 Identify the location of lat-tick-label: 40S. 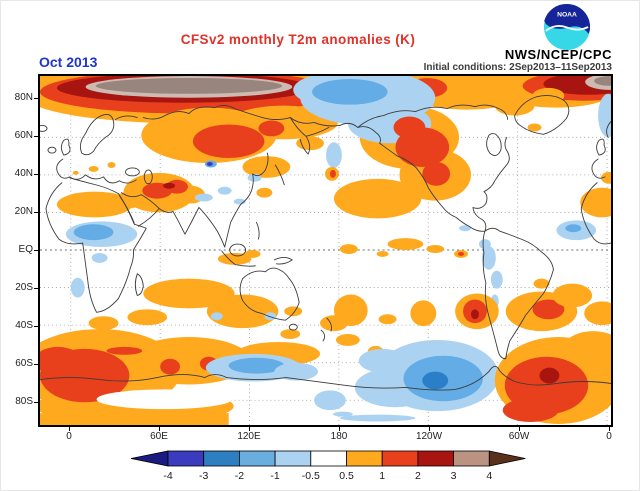
(24, 325).